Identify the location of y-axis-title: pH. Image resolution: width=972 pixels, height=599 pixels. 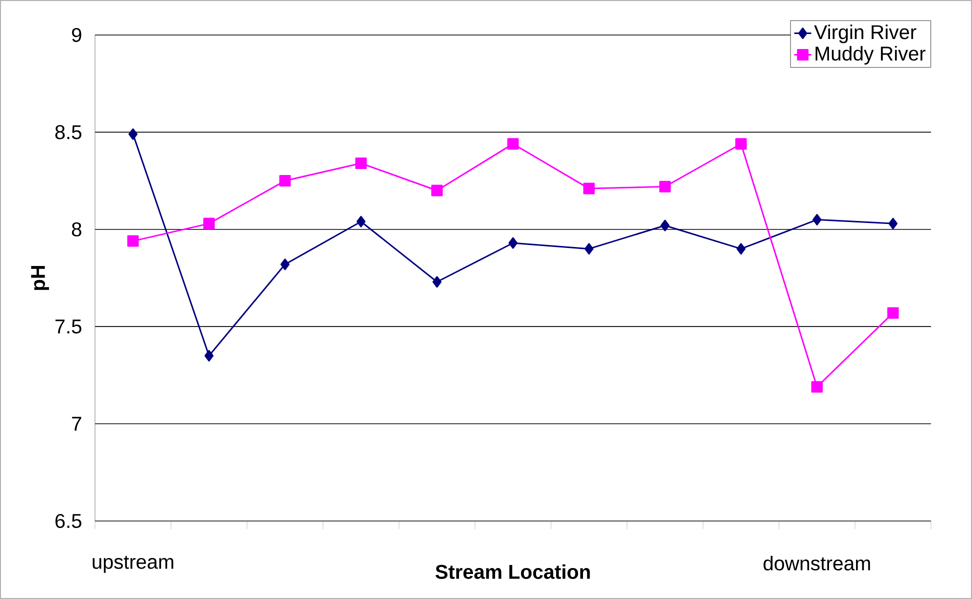
(40, 278).